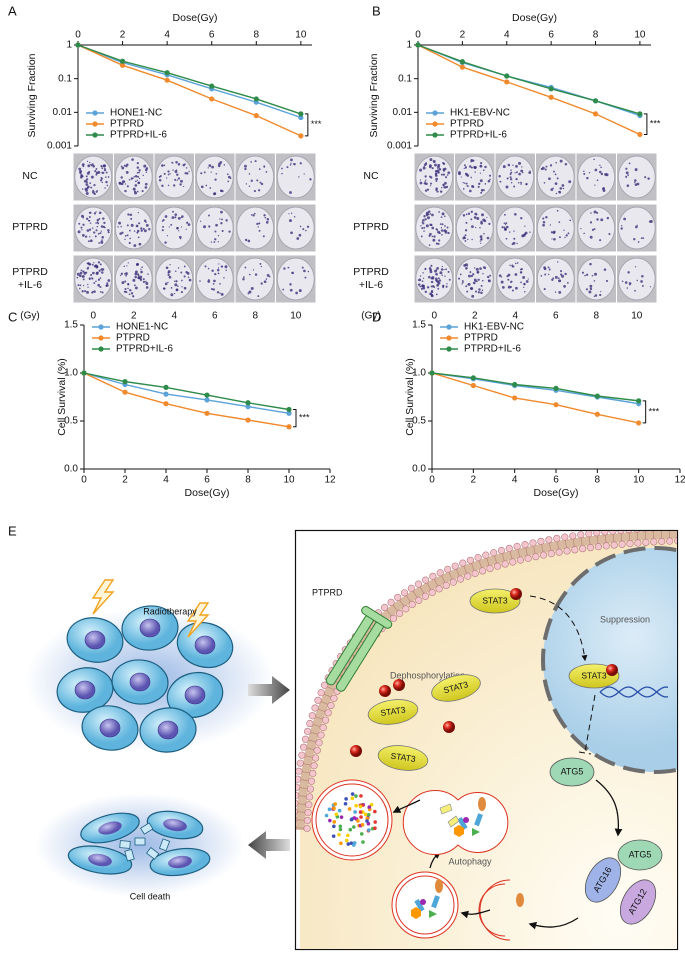 The height and width of the screenshot is (958, 685). Describe the element at coordinates (645, 124) in the screenshot. I see `significance-bracket` at that location.